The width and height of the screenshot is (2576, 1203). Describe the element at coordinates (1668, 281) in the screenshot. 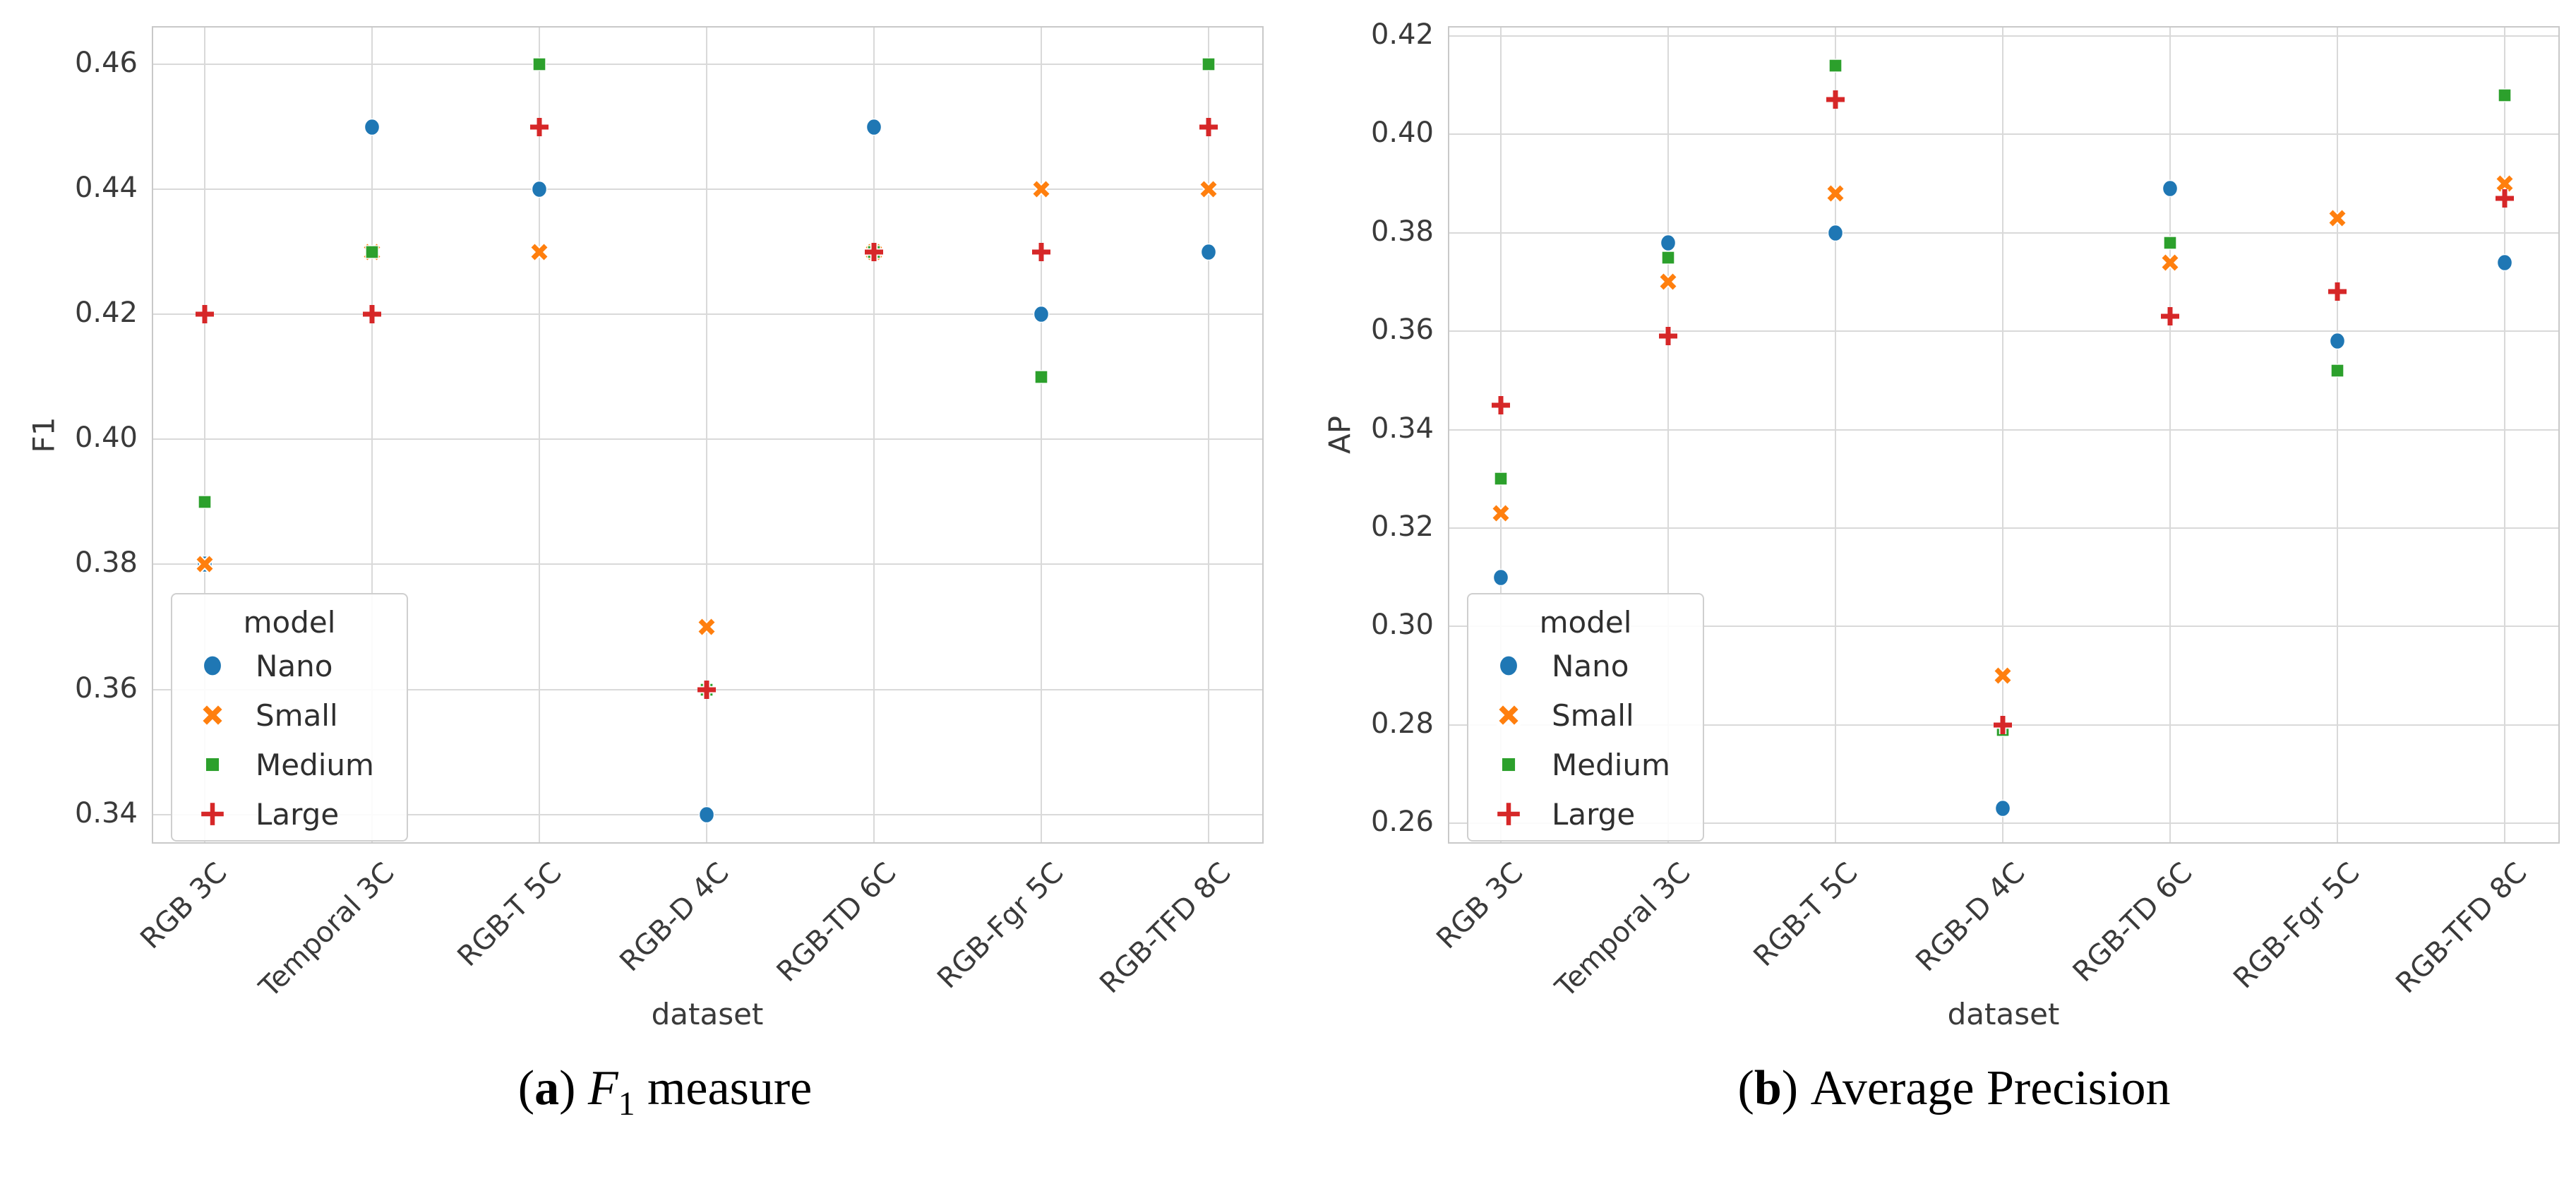

I see `marker-small-temporal-3c` at that location.